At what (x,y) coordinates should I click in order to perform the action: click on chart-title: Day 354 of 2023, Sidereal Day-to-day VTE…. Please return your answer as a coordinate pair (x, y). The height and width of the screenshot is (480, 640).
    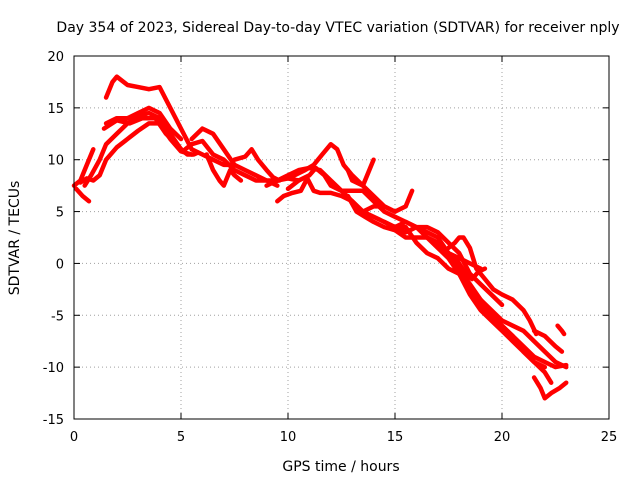
    Looking at the image, I should click on (337, 28).